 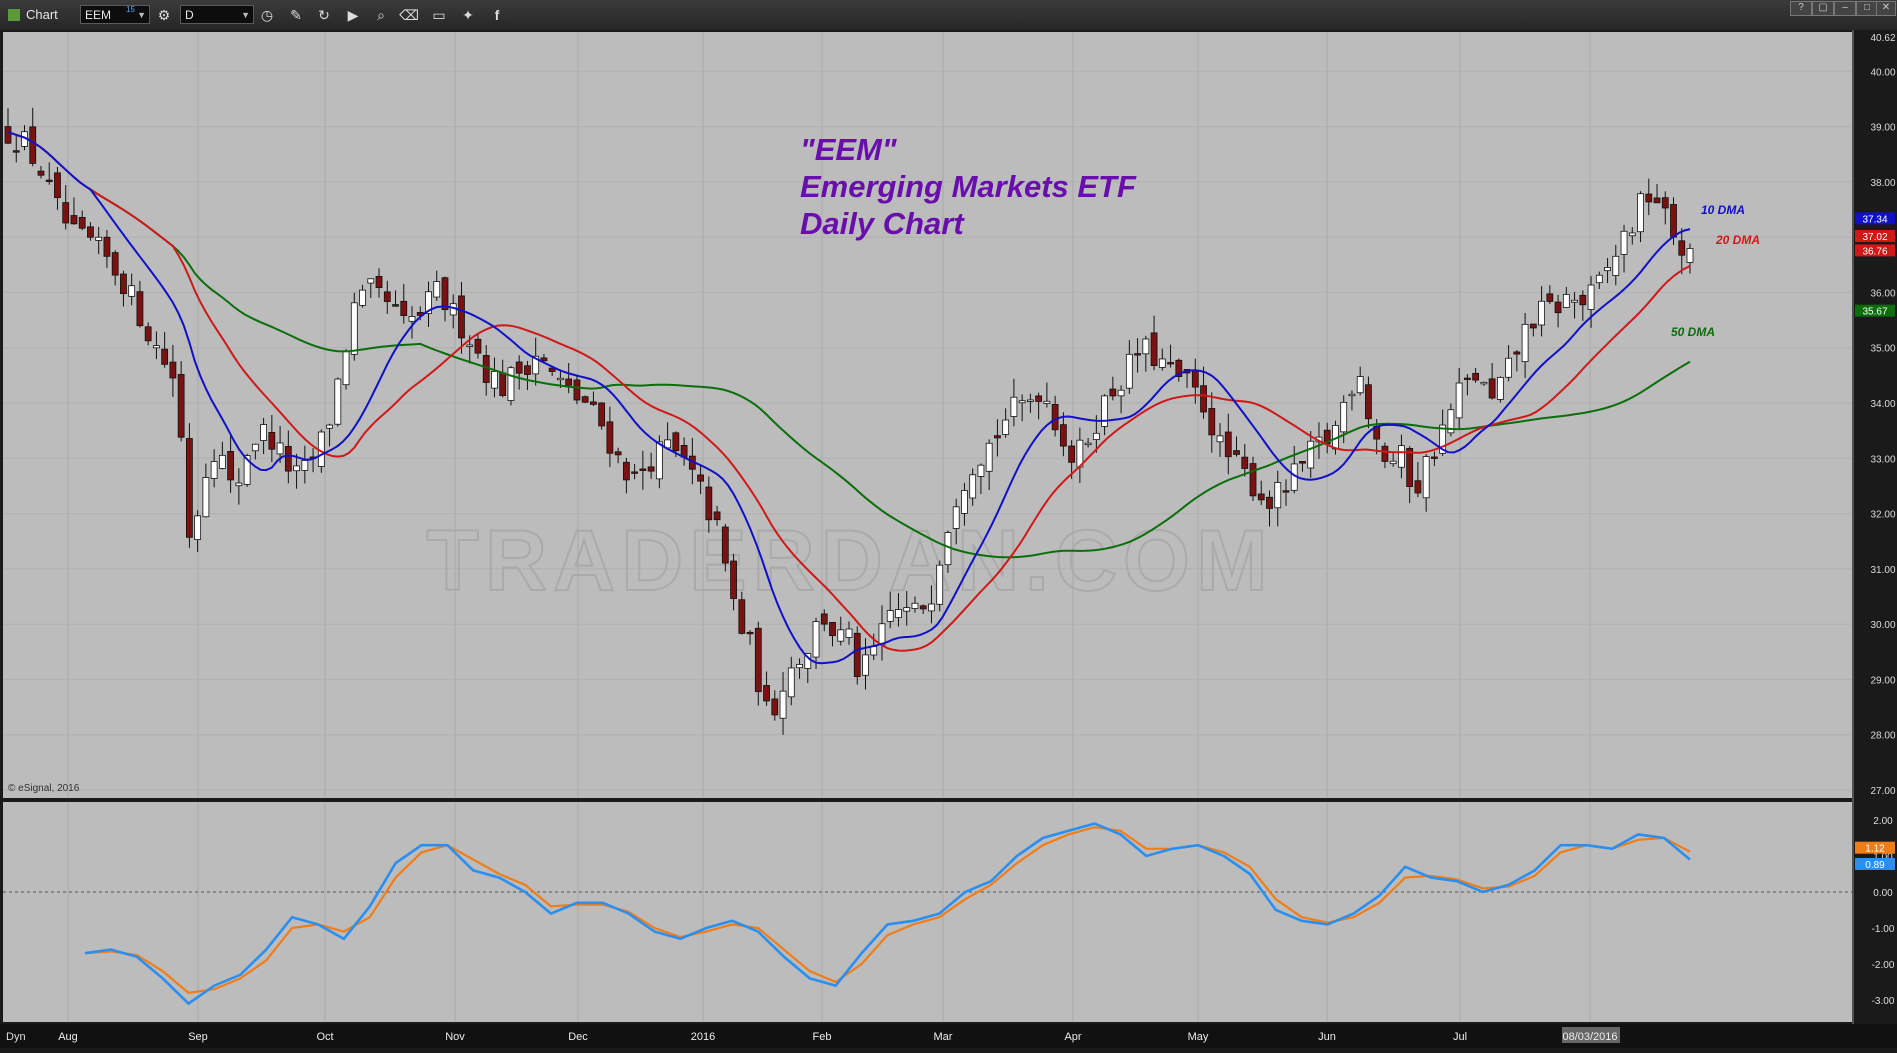 What do you see at coordinates (1198, 1037) in the screenshot?
I see `time-axis-label: May` at bounding box center [1198, 1037].